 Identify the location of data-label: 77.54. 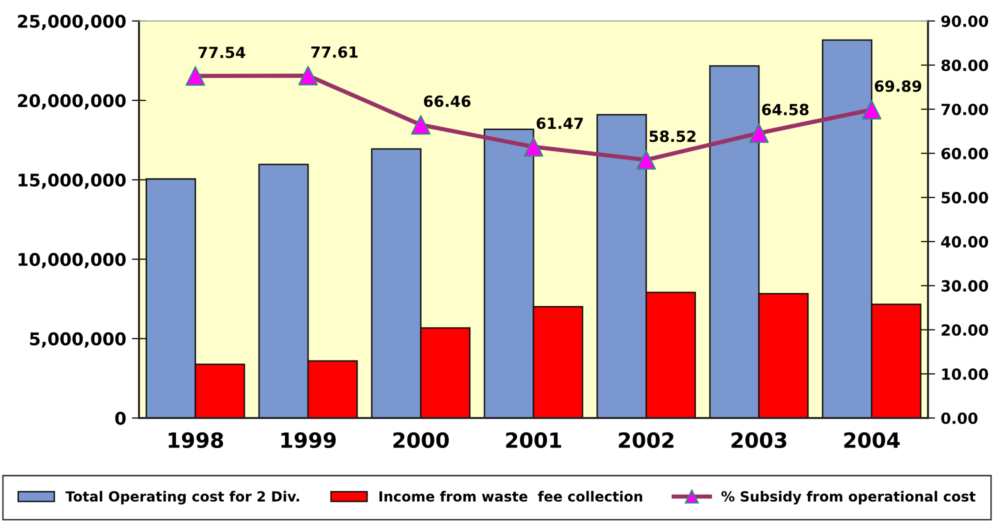
(222, 52).